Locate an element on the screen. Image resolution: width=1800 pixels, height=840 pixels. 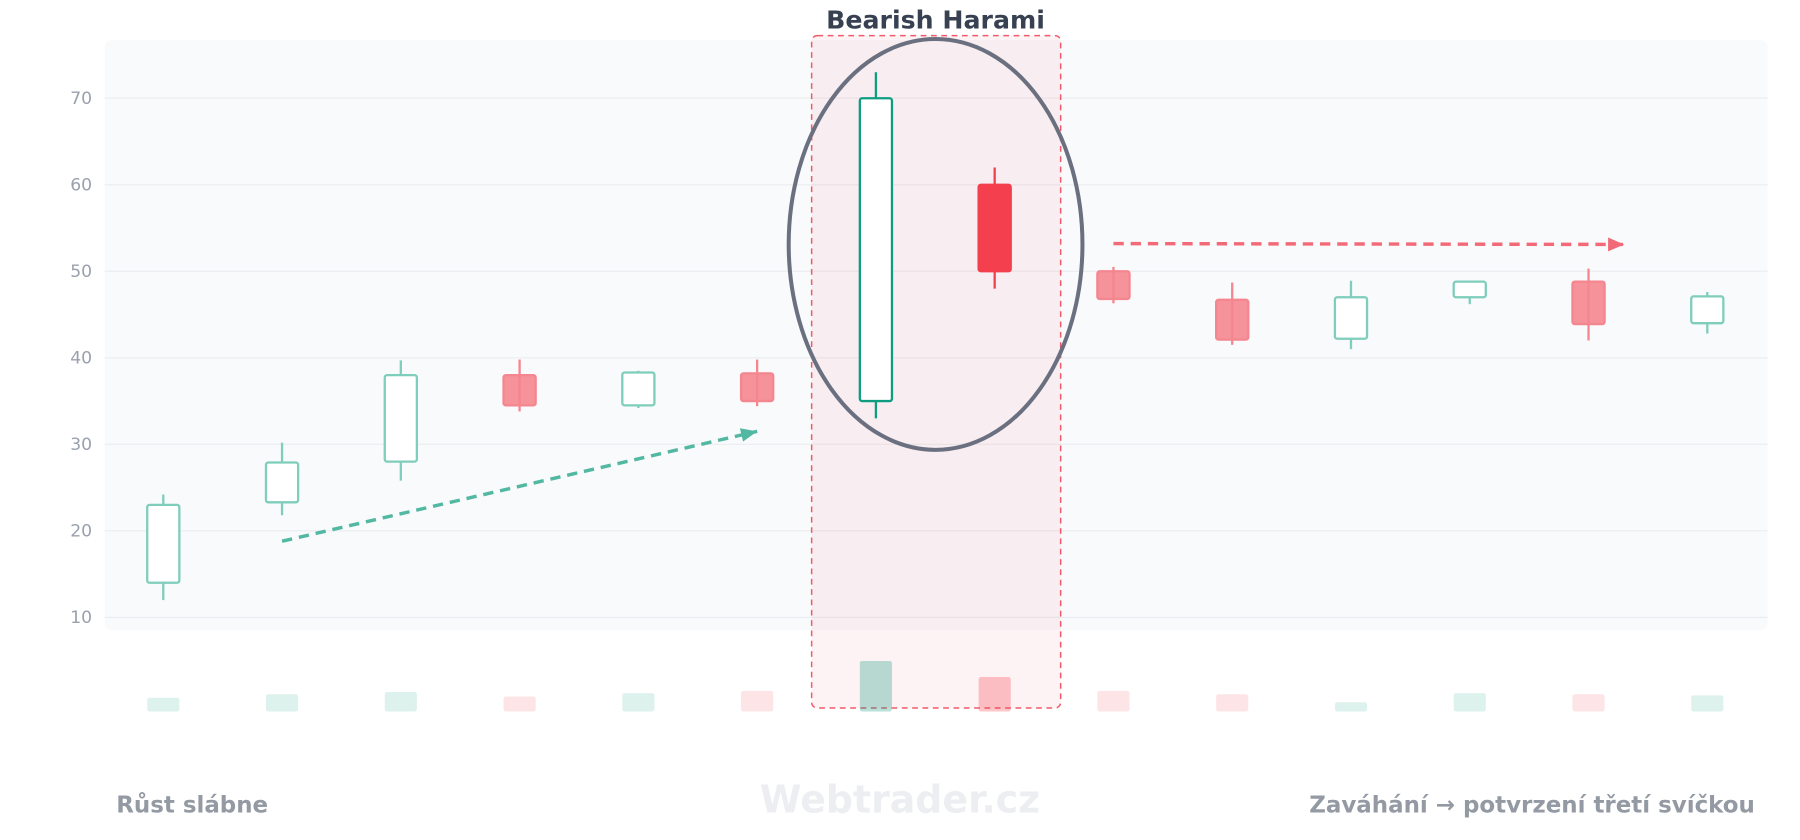
y-tick-label: 40 is located at coordinates (81, 359).